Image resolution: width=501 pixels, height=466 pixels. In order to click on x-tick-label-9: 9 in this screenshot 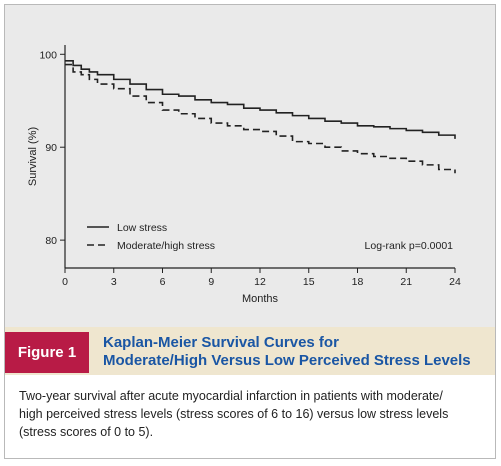, I will do `click(211, 282)`.